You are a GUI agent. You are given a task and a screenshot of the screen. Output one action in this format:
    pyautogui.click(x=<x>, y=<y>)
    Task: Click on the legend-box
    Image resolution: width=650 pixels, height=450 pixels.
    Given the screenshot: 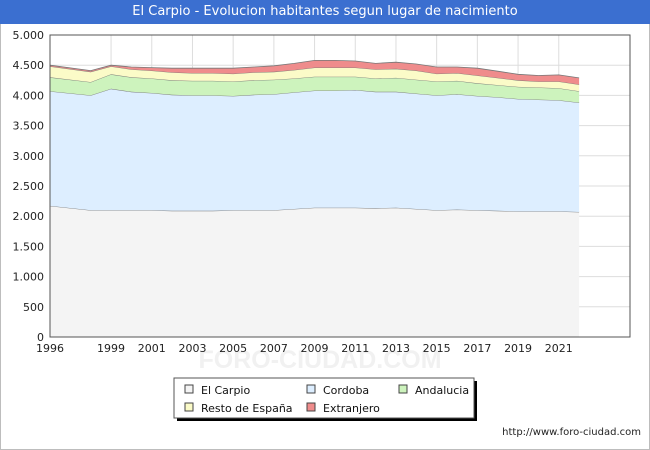 What is the action you would take?
    pyautogui.click(x=324, y=398)
    